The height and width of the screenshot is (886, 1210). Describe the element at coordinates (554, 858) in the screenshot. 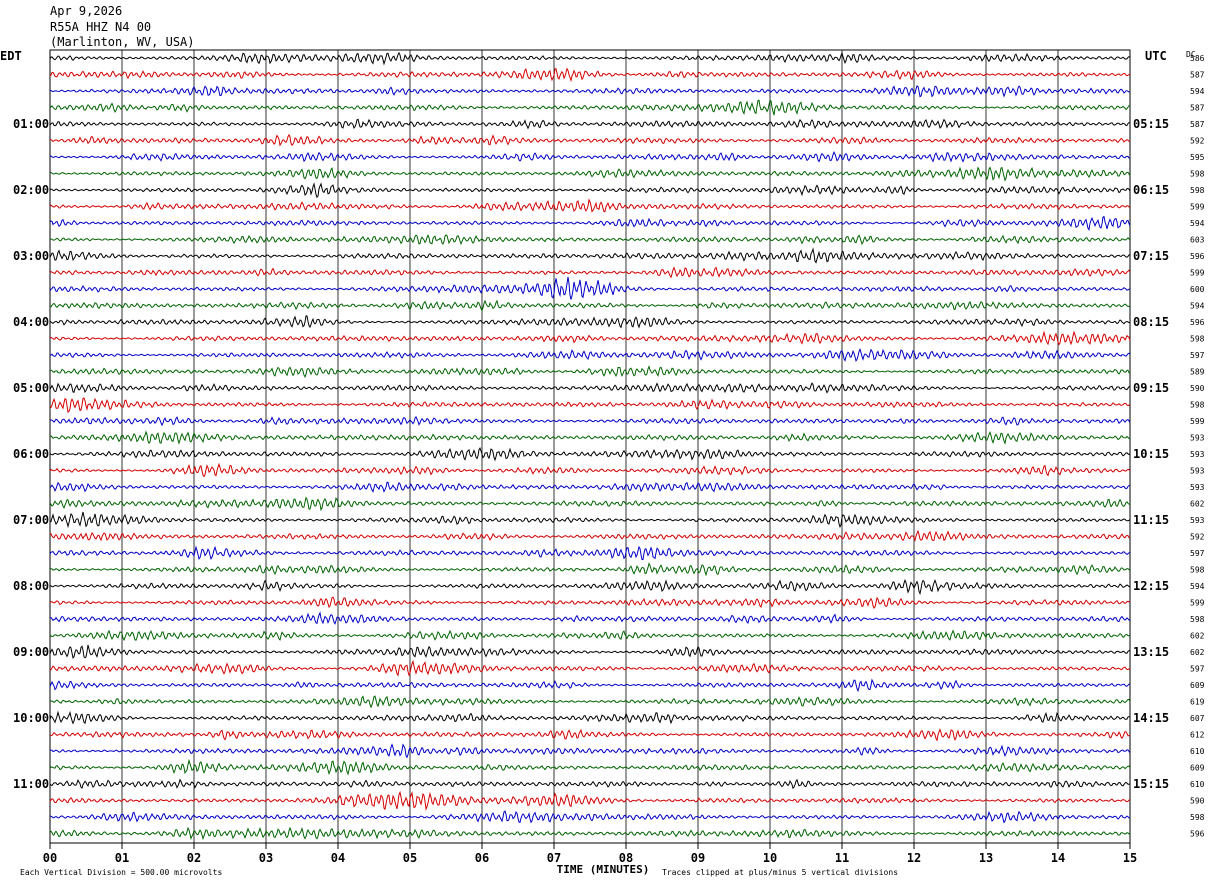

I see `x-tick-label: 07` at that location.